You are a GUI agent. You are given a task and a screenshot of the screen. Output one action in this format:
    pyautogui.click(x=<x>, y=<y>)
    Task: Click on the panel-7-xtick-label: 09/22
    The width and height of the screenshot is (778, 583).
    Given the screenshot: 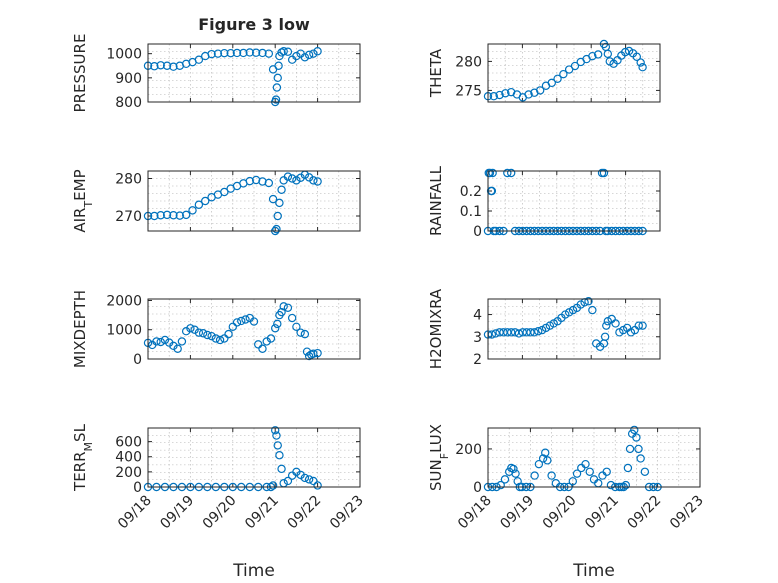 What is the action you would take?
    pyautogui.click(x=305, y=513)
    